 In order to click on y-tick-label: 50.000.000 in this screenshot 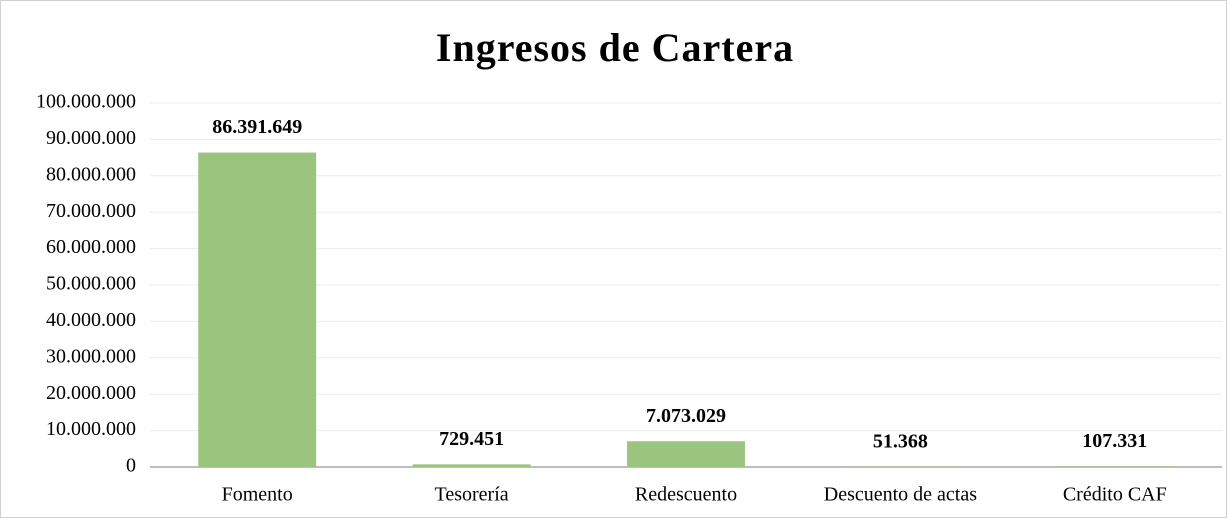, I will do `click(91, 284)`.